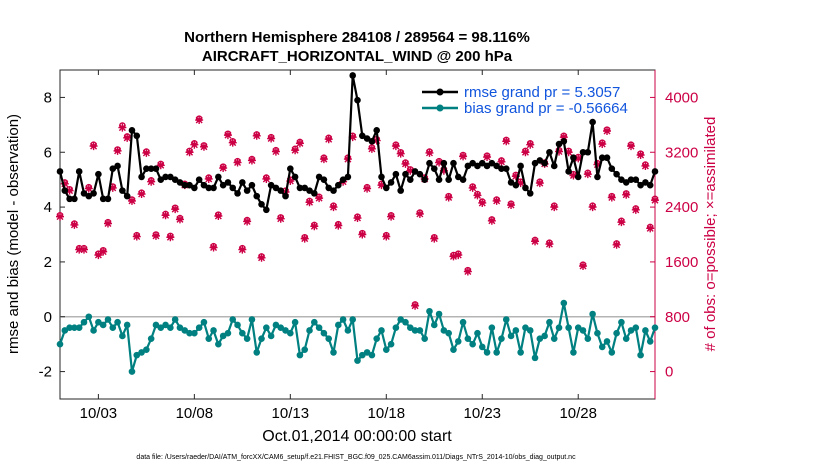 The width and height of the screenshot is (830, 470). I want to click on left-y-tick-label: 2, so click(48, 262).